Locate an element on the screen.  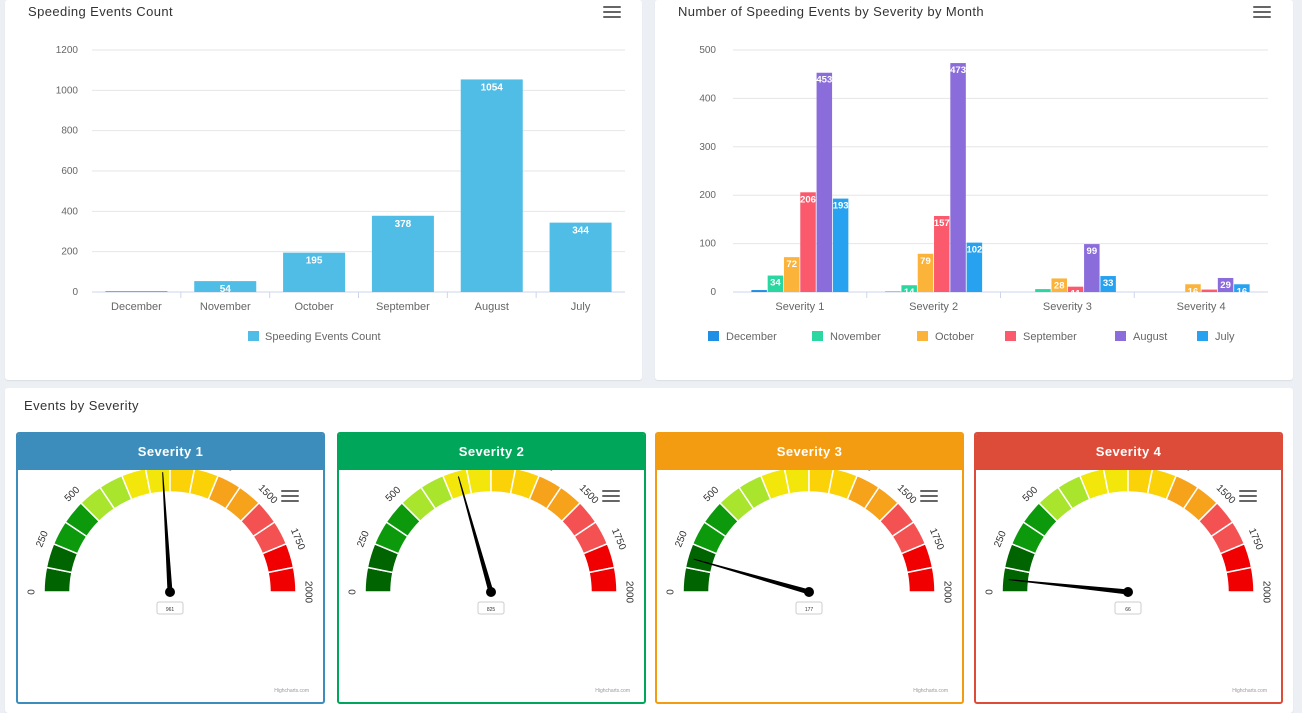
x-tick-label: September is located at coordinates (403, 307).